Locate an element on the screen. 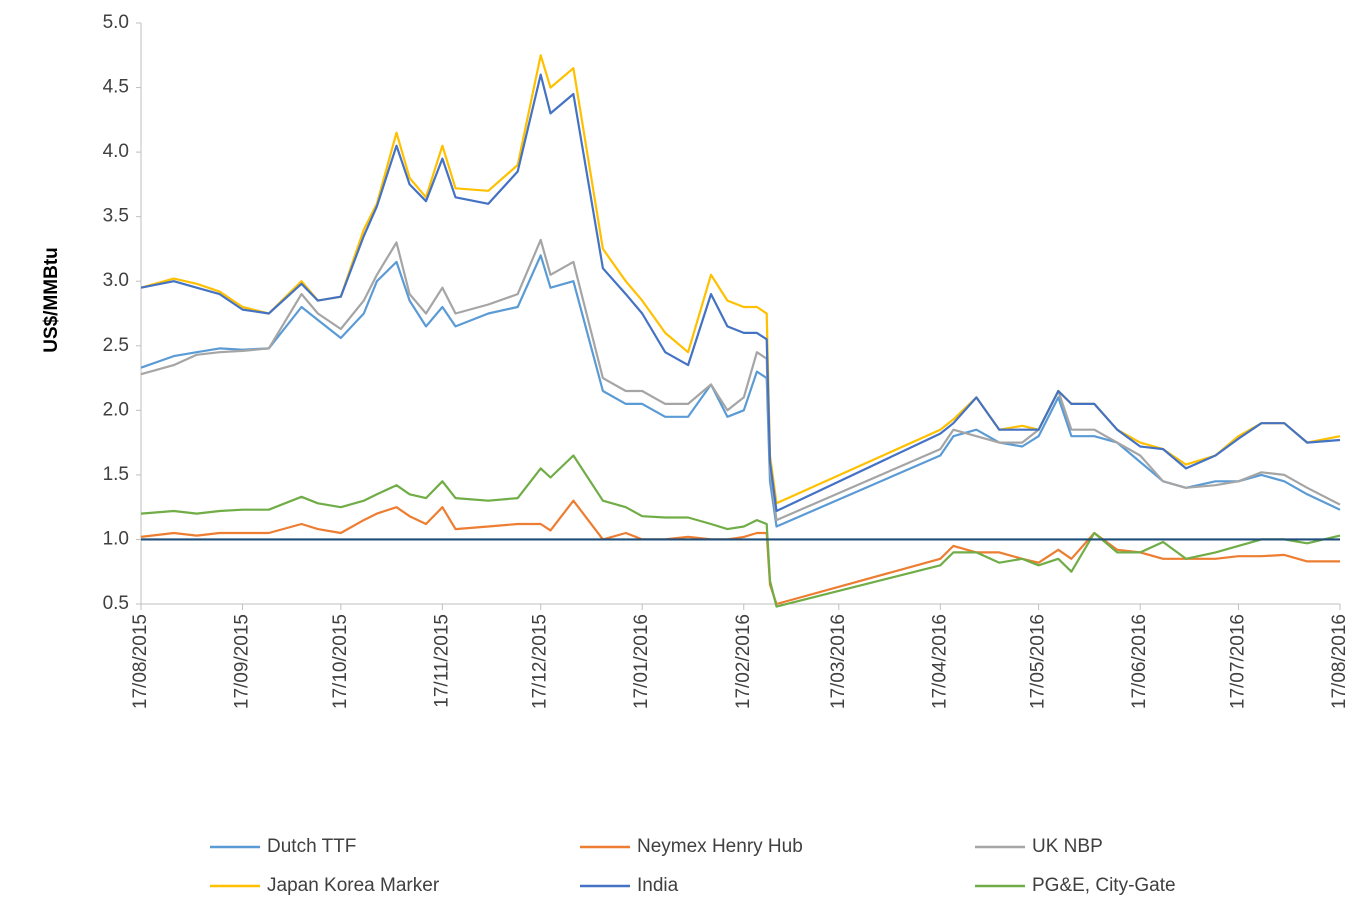 The image size is (1359, 903). legend-label: PG&E, City-Gate is located at coordinates (1104, 885).